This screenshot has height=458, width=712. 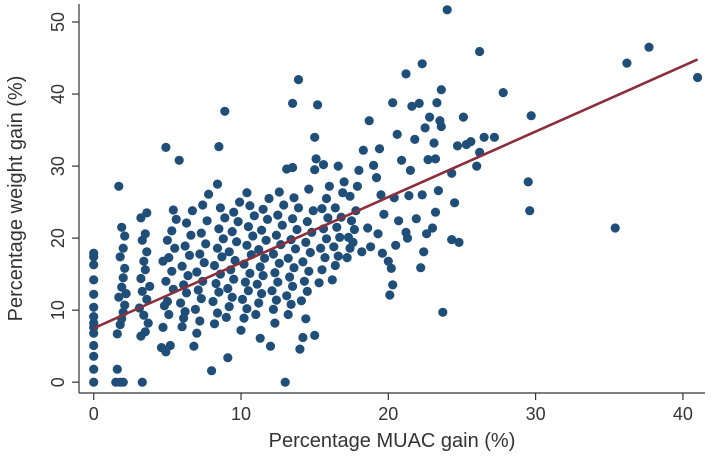 What do you see at coordinates (391, 408) in the screenshot?
I see `x-axis-ticks: 0 10 20 30 40` at bounding box center [391, 408].